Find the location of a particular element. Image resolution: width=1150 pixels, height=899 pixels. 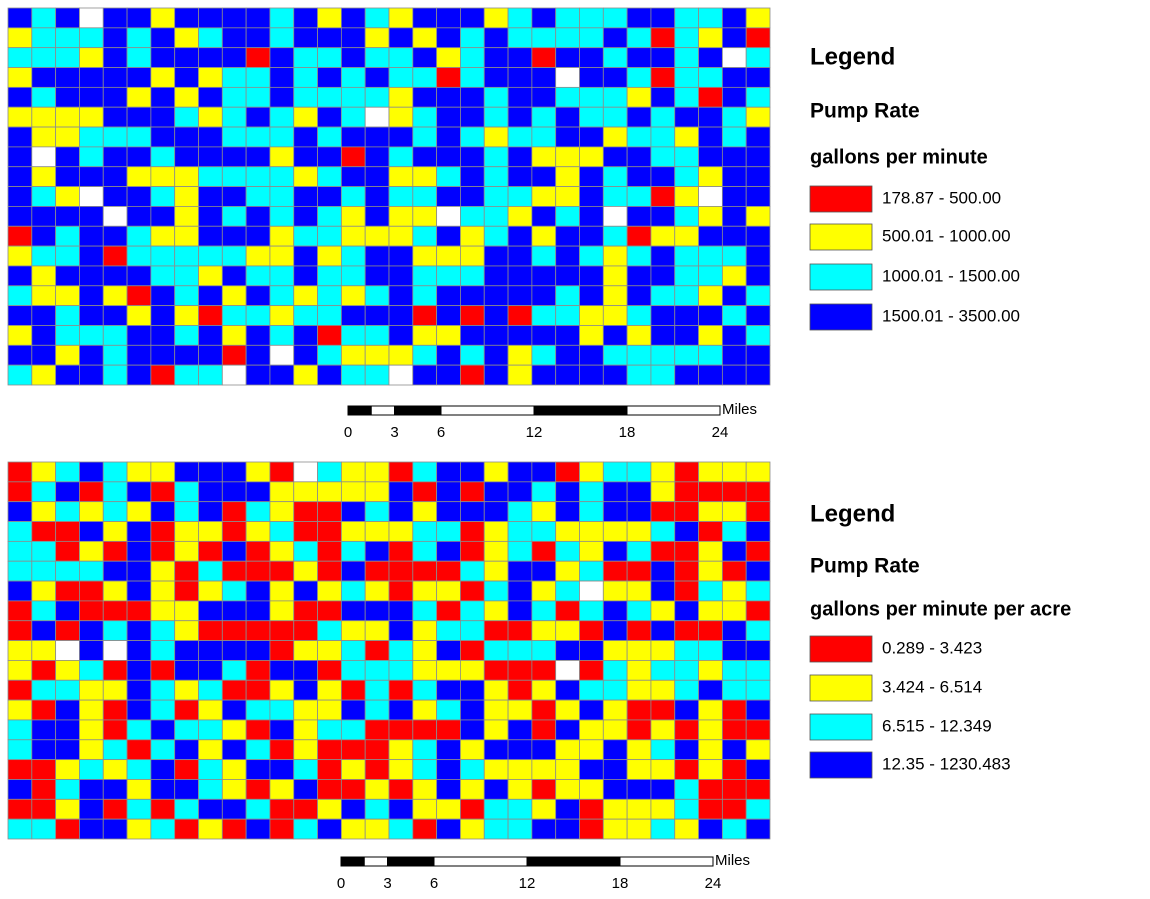

scale-segment is located at coordinates (480, 861).